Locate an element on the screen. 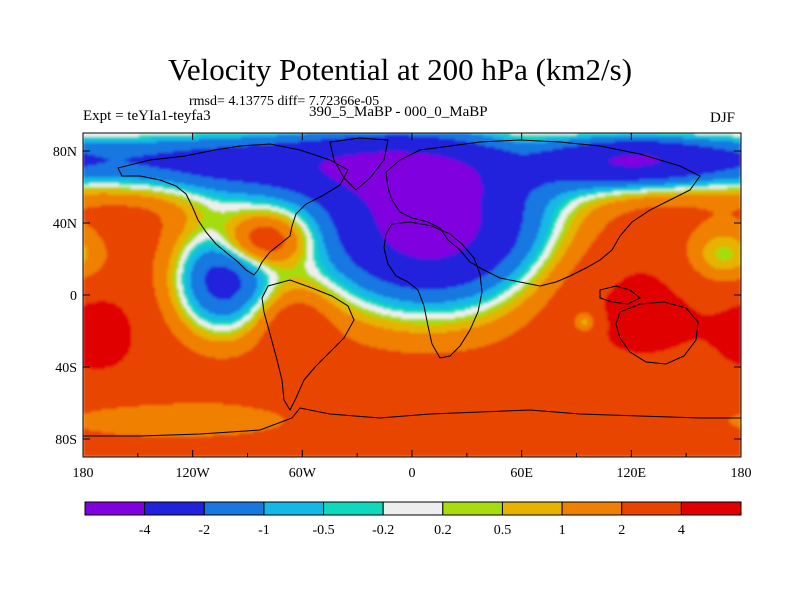  colorbar-boxes is located at coordinates (413, 508).